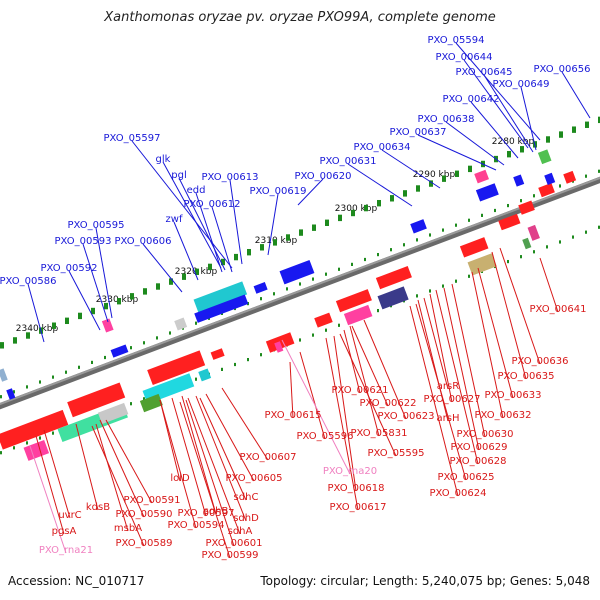 This screenshot has width=600, height=600. I want to click on bottom-gene-label: uvrC, so click(69, 515).